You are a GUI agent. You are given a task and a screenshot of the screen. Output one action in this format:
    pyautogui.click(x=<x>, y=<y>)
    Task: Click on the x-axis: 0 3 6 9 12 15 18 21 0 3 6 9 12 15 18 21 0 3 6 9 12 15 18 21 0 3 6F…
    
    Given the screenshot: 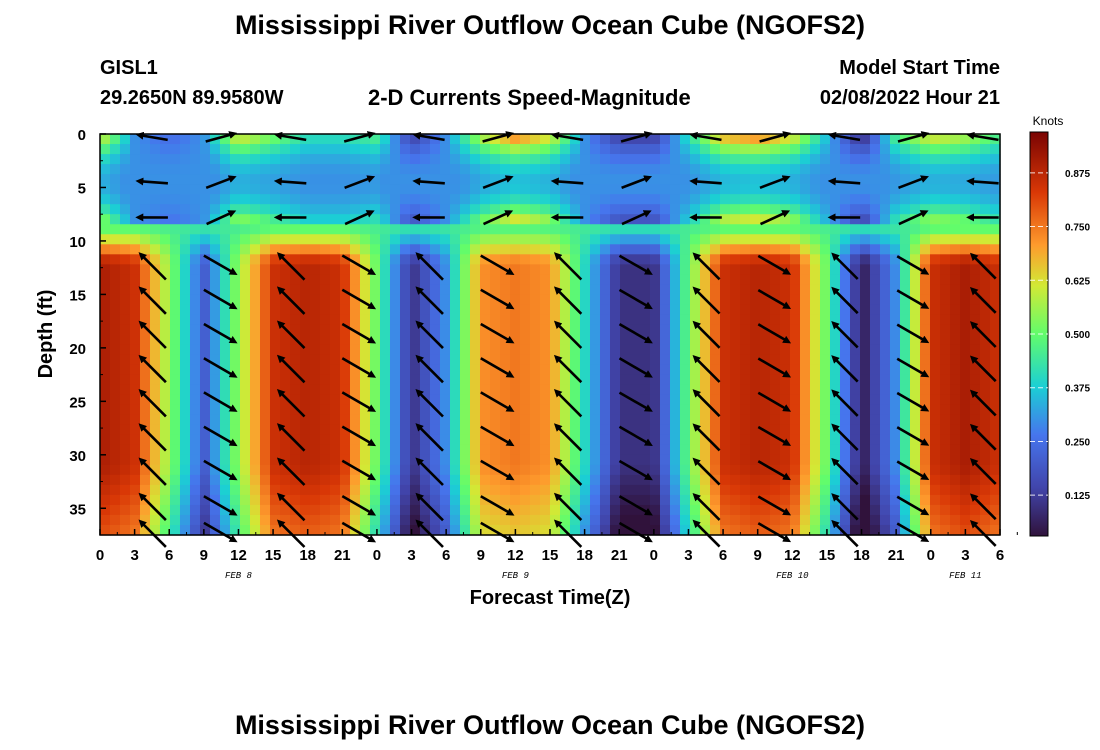 What is the action you would take?
    pyautogui.click(x=557, y=555)
    